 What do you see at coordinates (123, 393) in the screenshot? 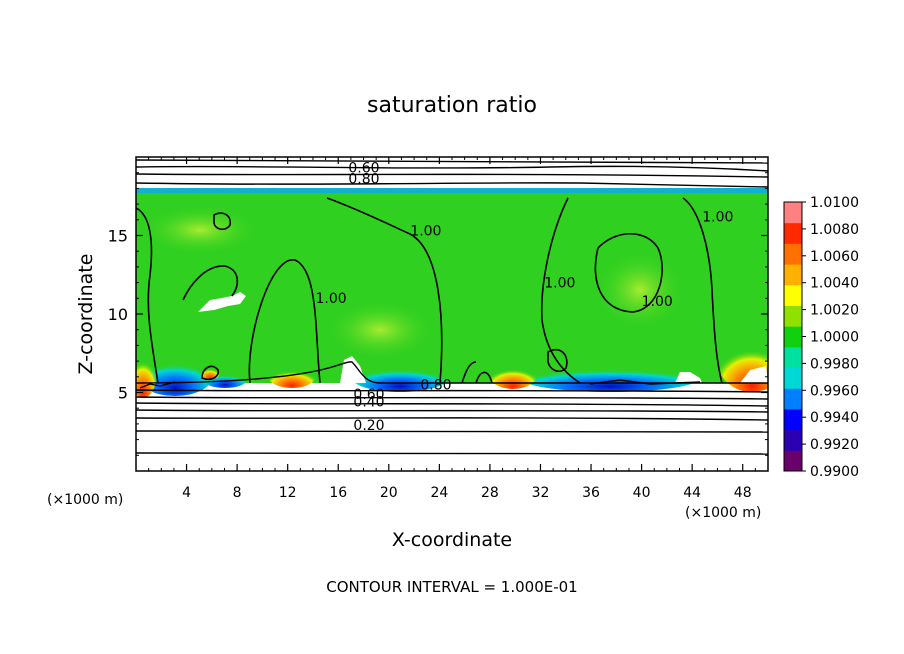
I see `y-tick-label: 5` at bounding box center [123, 393].